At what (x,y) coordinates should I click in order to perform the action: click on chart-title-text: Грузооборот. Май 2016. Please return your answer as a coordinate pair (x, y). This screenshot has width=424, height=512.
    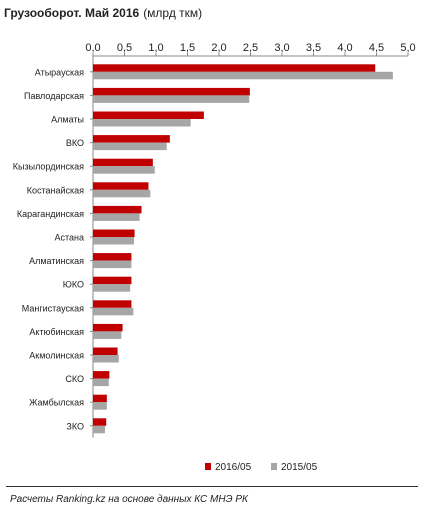
    Looking at the image, I should click on (72, 13).